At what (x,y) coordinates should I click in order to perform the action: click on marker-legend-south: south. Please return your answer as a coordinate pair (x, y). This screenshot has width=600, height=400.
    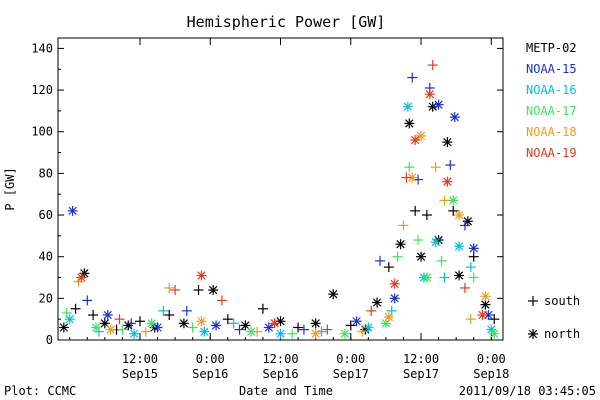
    Looking at the image, I should click on (562, 301).